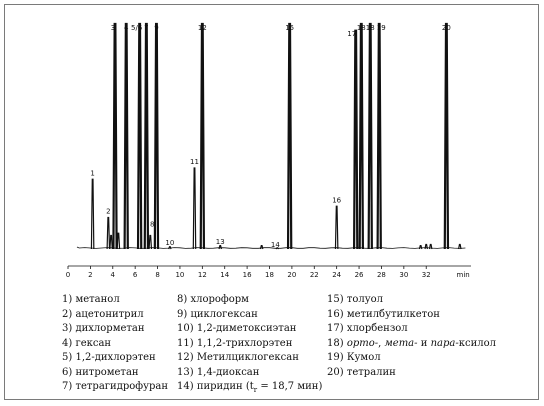  I want to click on peak-label-15-16: 15, so click(289, 28).